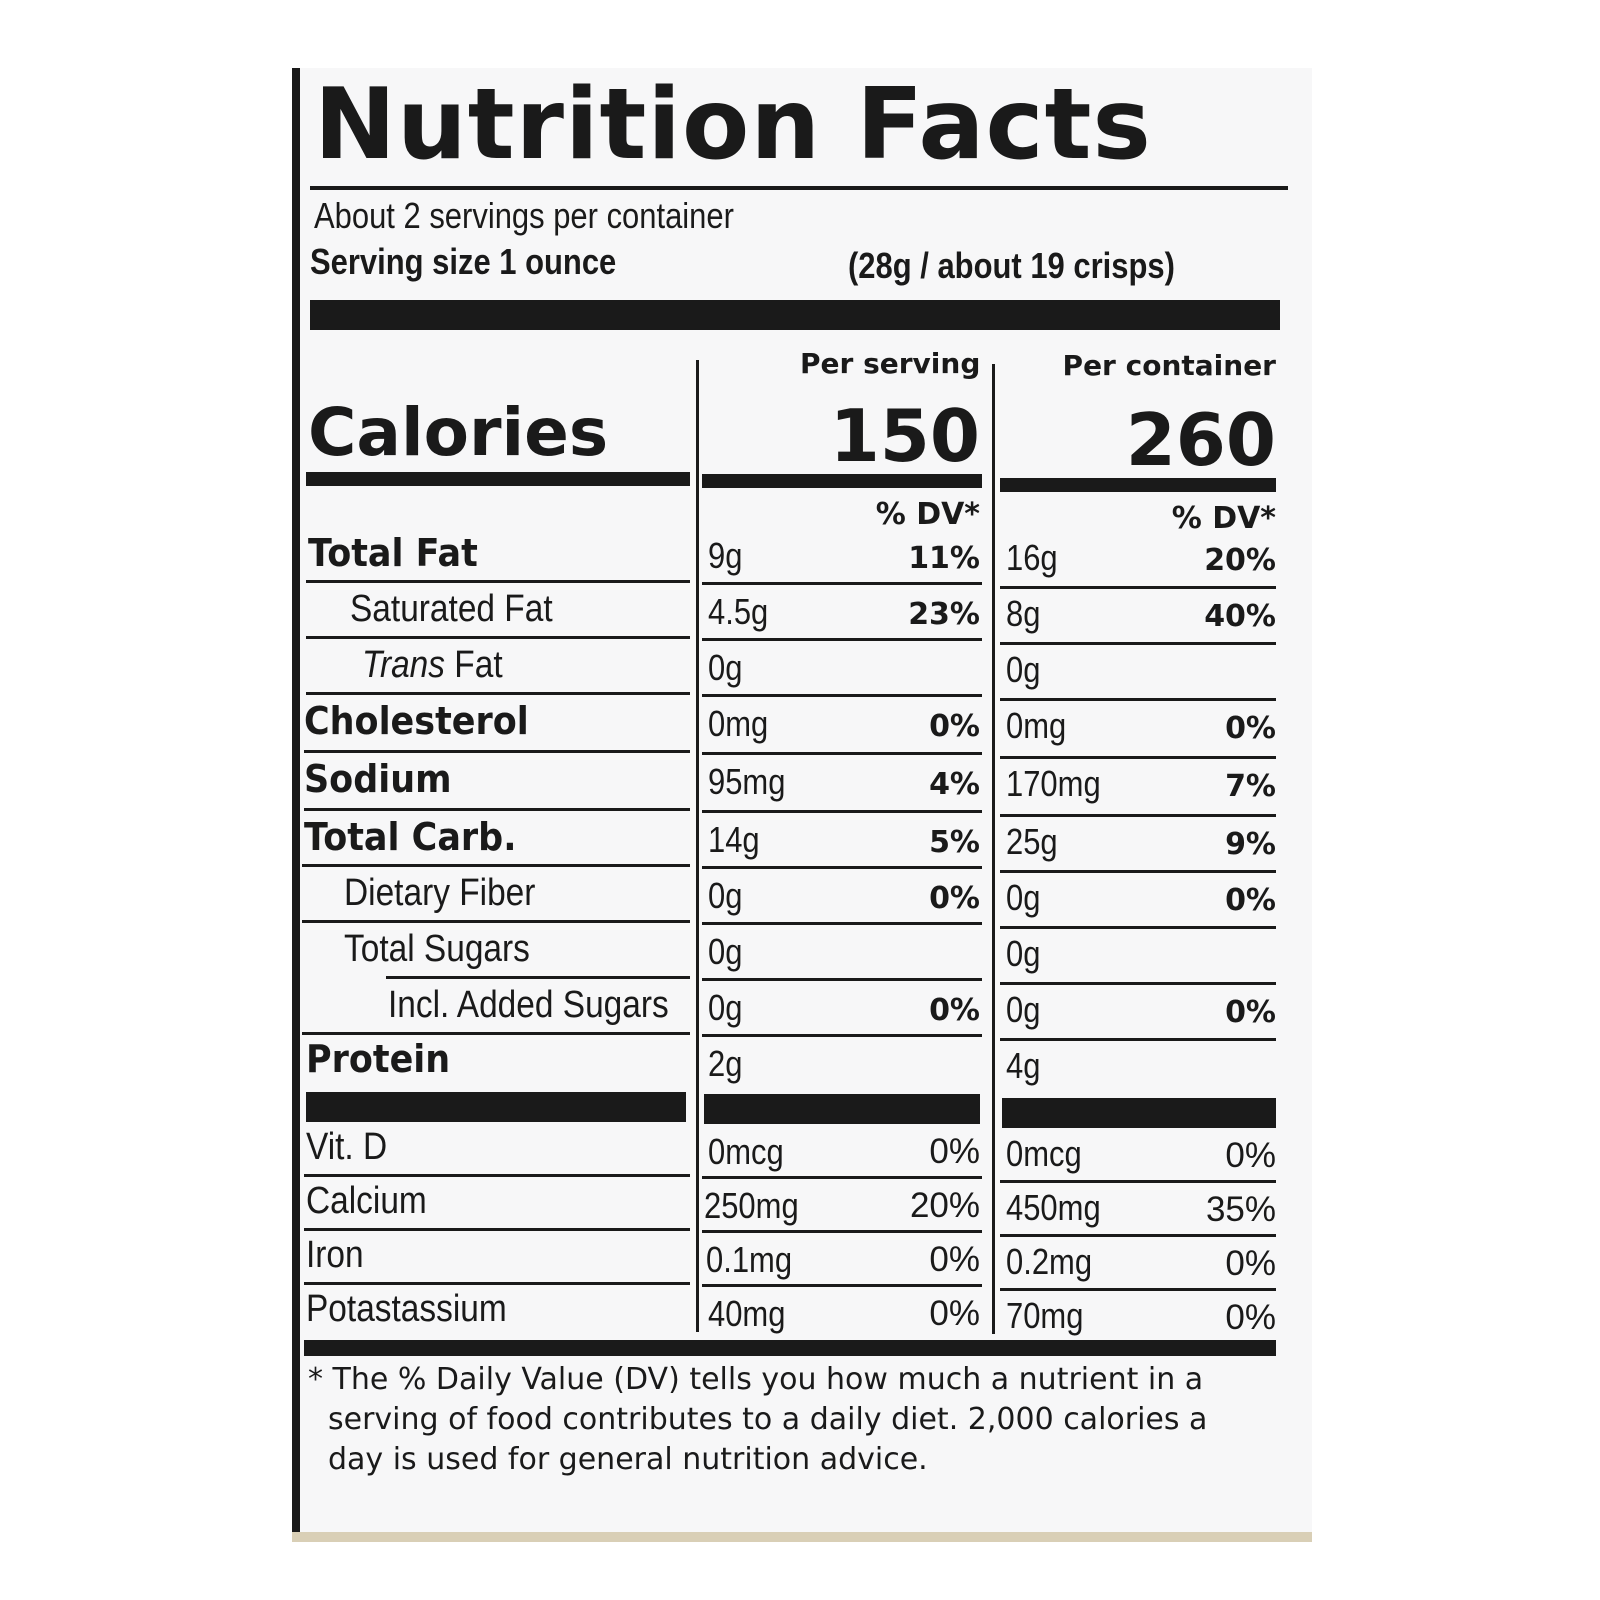 The height and width of the screenshot is (1600, 1600). What do you see at coordinates (366, 1201) in the screenshot?
I see `vitamin-label: Calcium` at bounding box center [366, 1201].